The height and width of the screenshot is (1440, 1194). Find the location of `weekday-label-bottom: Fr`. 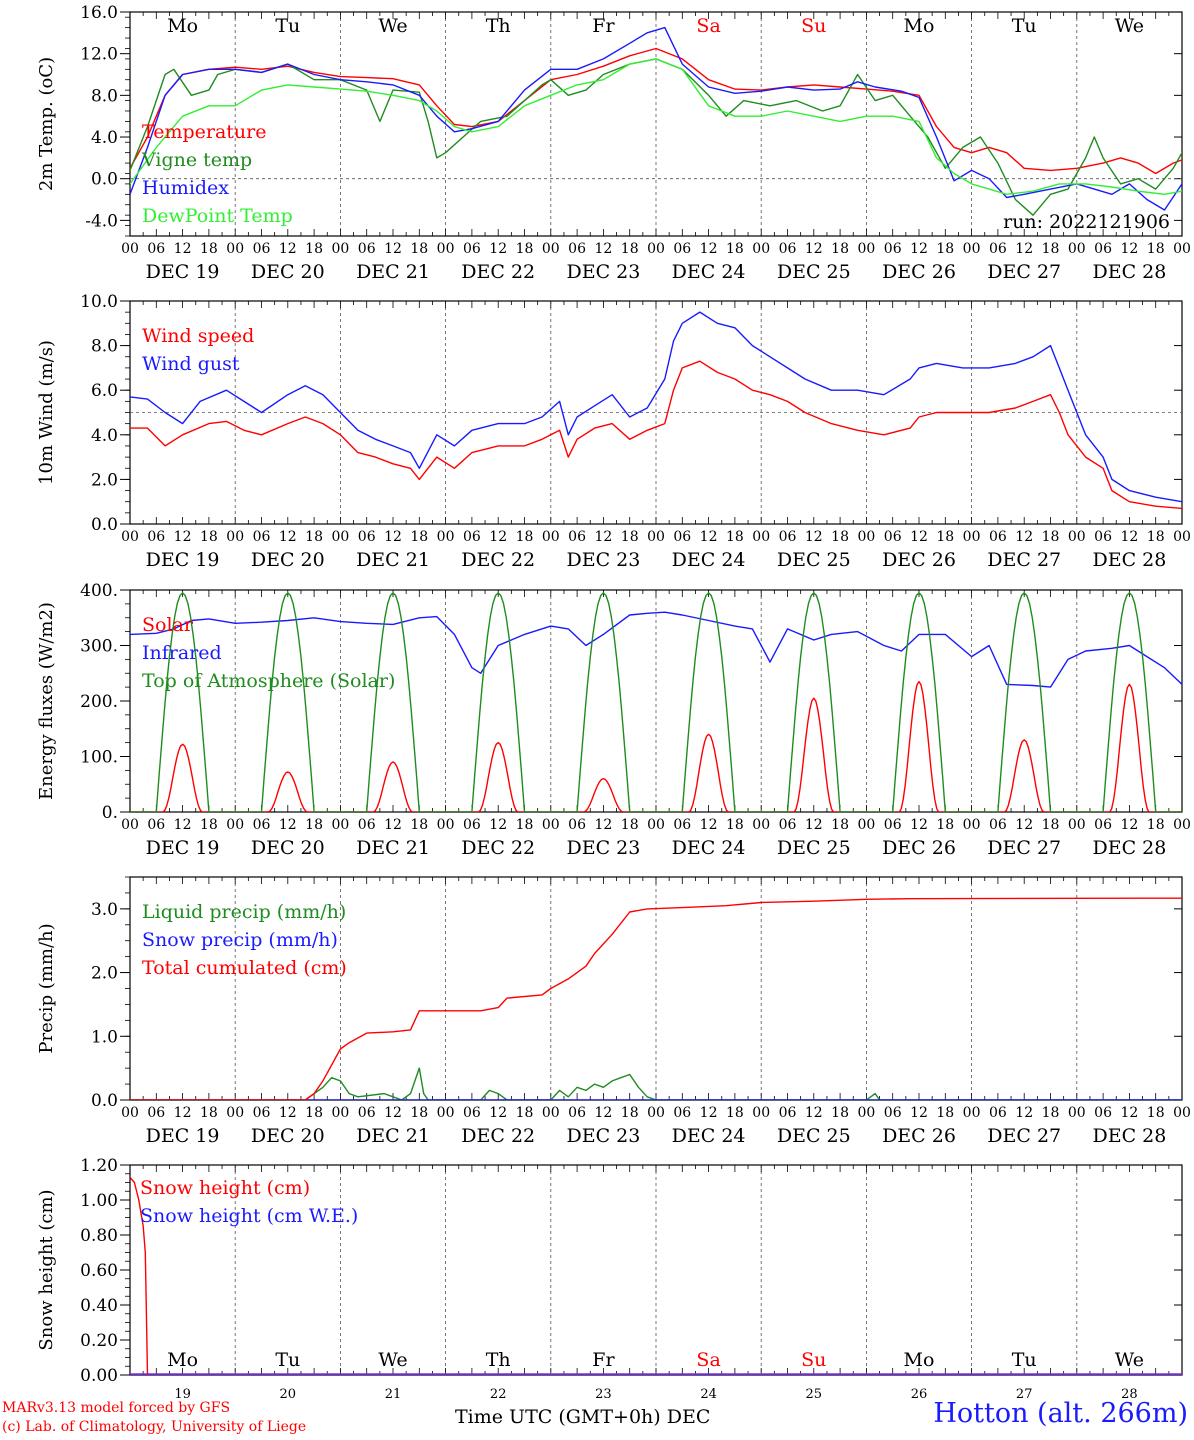

weekday-label-bottom: Fr is located at coordinates (603, 1360).